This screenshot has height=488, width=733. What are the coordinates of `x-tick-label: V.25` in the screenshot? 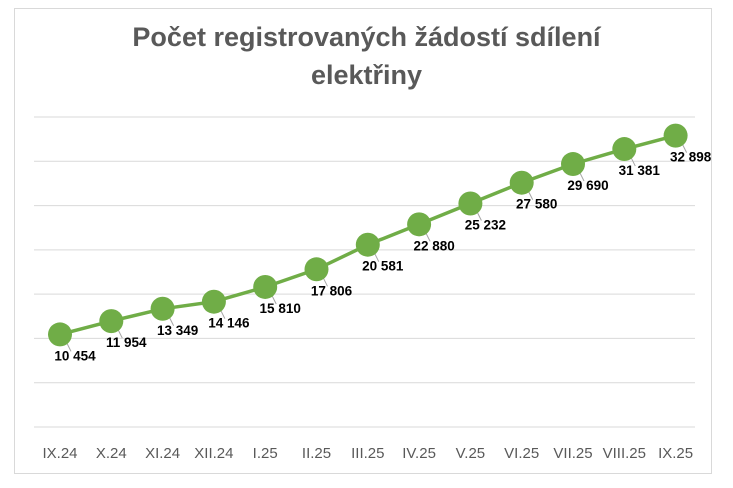 It's located at (470, 453).